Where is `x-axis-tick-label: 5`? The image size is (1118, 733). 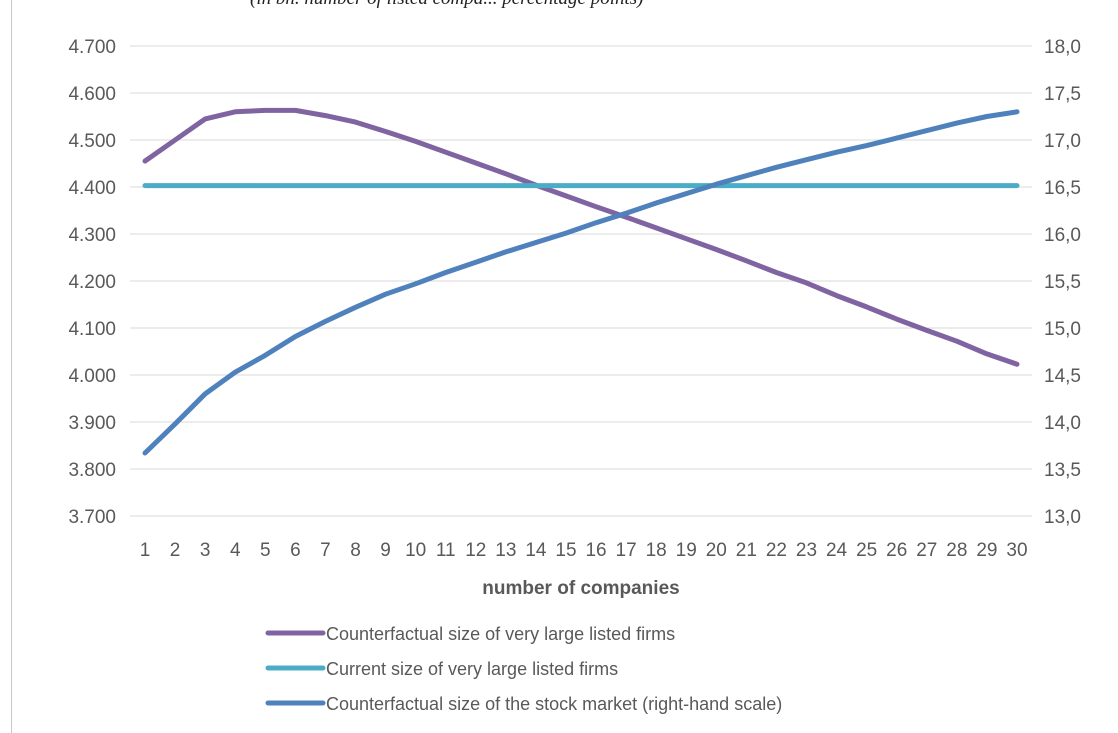 x-axis-tick-label: 5 is located at coordinates (265, 550).